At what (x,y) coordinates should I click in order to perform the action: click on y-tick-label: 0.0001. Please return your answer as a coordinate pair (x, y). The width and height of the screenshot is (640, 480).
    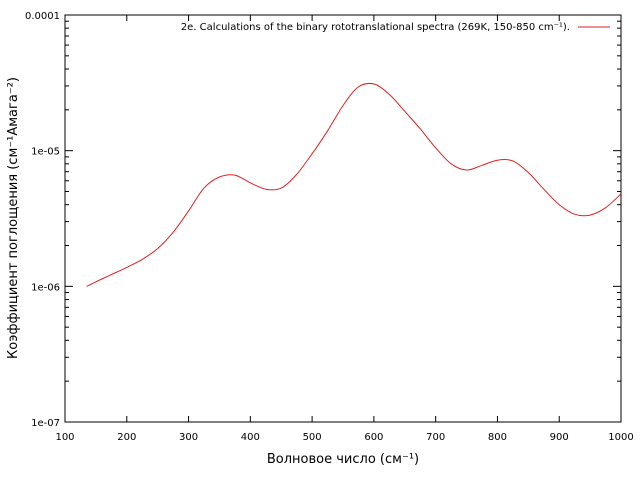
    Looking at the image, I should click on (42, 16).